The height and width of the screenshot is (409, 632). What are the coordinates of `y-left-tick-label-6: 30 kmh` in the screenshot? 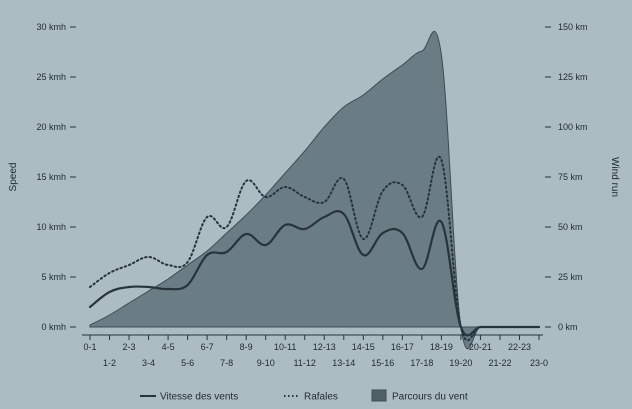 It's located at (51, 27).